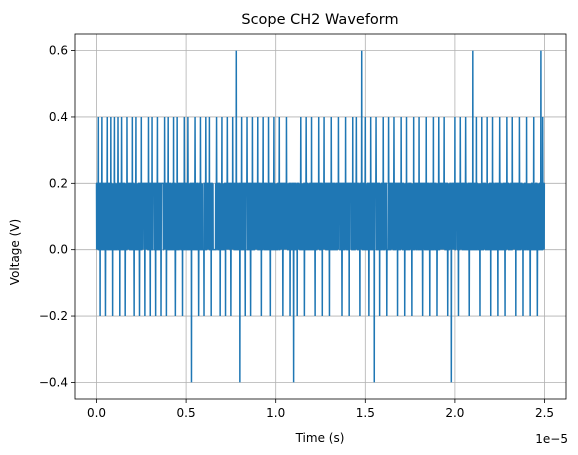 This screenshot has height=455, width=578. Describe the element at coordinates (320, 438) in the screenshot. I see `x-axis-label: Time (s)` at that location.